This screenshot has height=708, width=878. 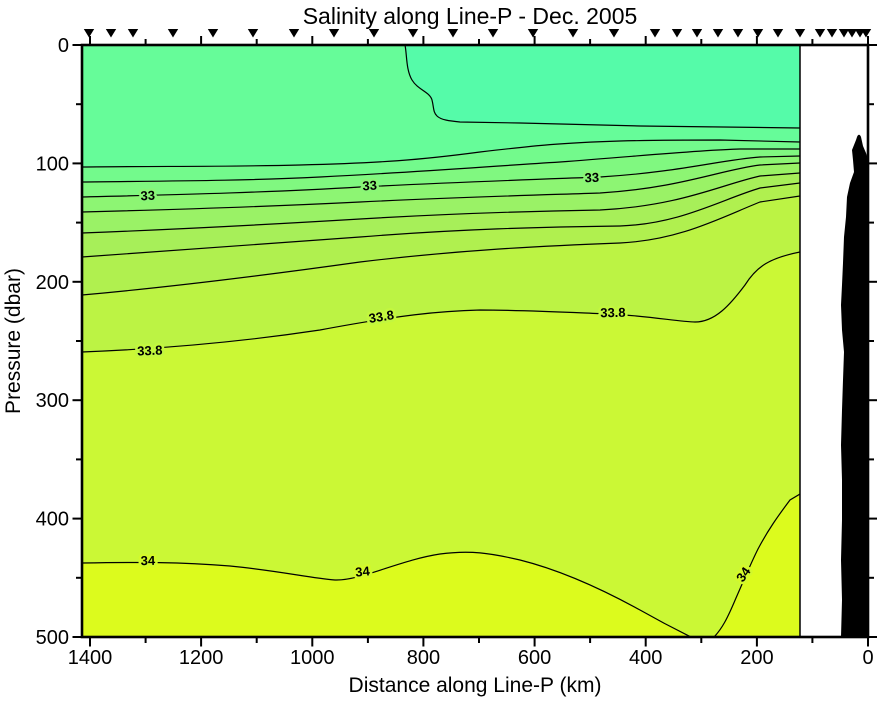 I want to click on station-markers, so click(x=477, y=33).